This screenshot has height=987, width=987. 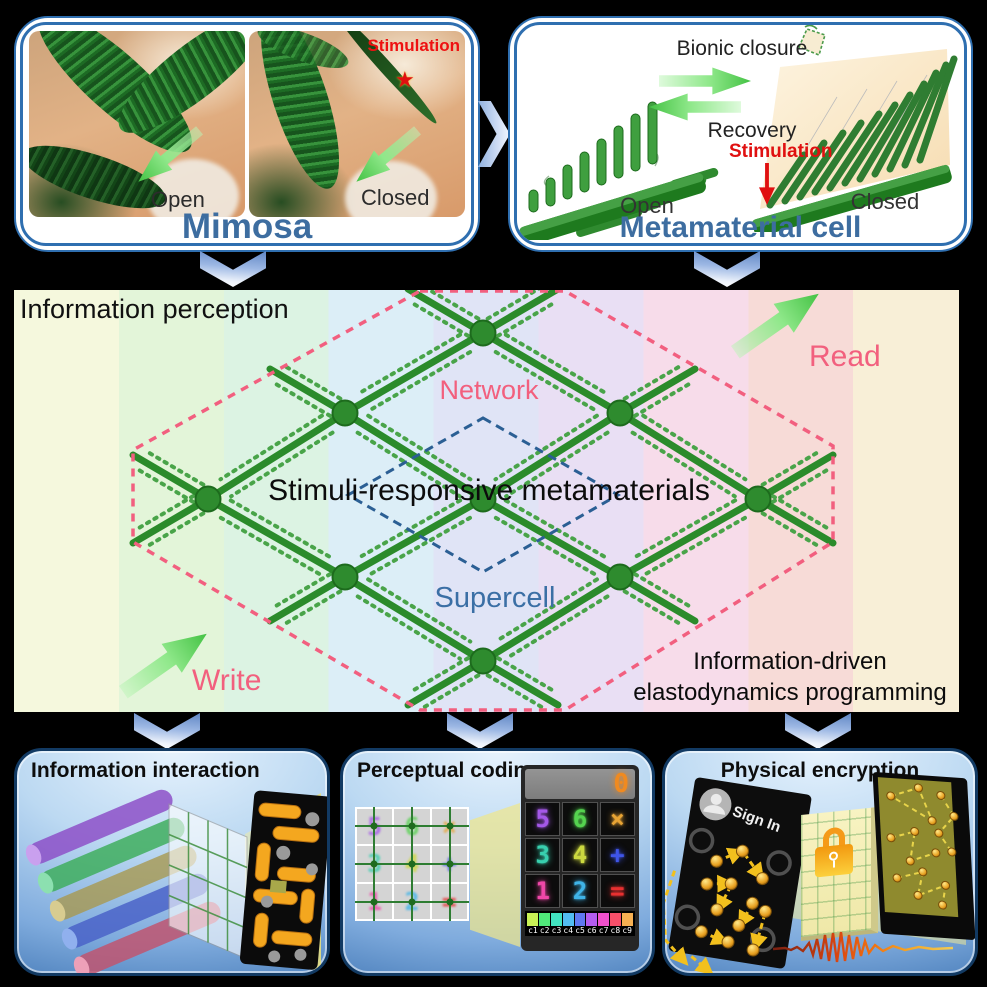 I want to click on recovery-label: Recovery, so click(x=752, y=130).